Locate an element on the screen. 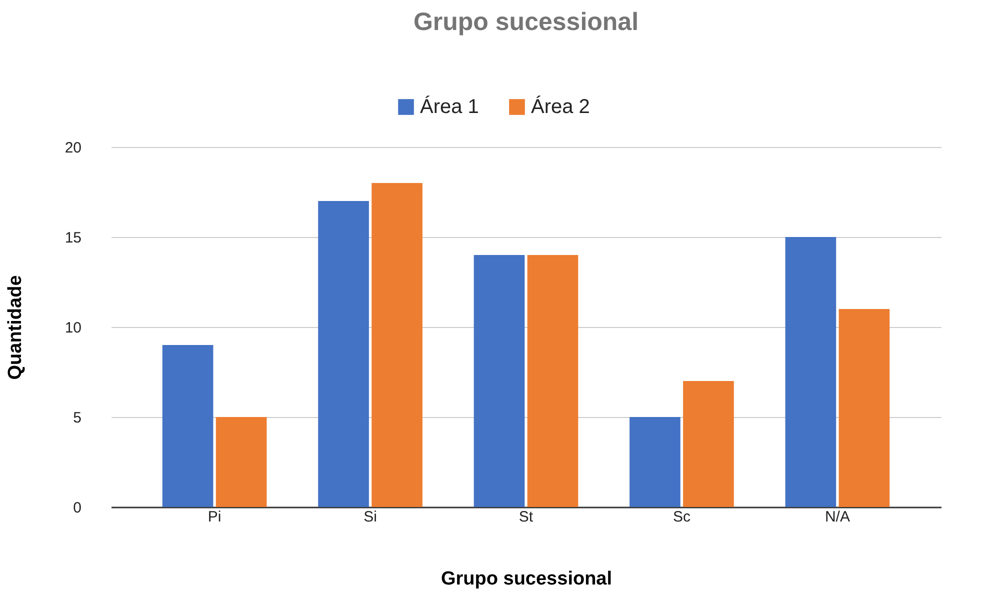 The width and height of the screenshot is (999, 601). x-tick-label: N/A is located at coordinates (837, 517).